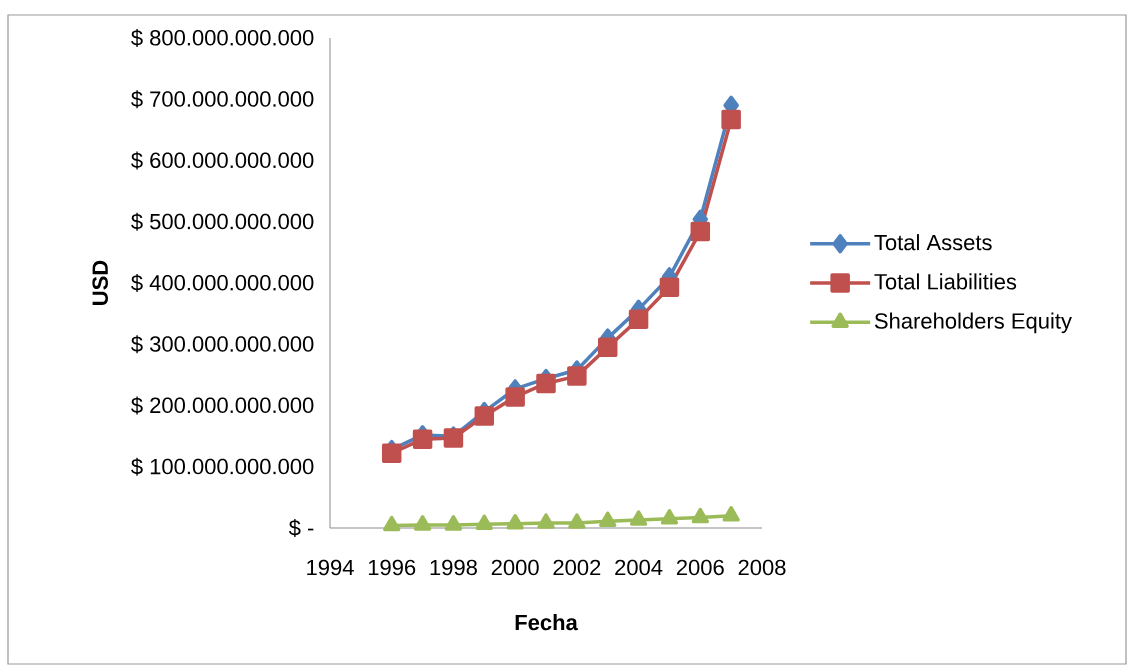  I want to click on y-tick-label: $ 100.000.000.000, so click(222, 466).